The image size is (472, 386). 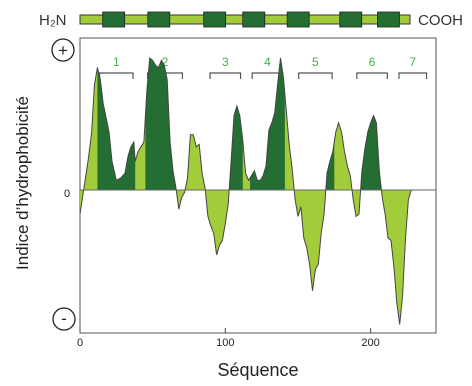 I want to click on n-terminus-label: H₂N, so click(x=53, y=20).